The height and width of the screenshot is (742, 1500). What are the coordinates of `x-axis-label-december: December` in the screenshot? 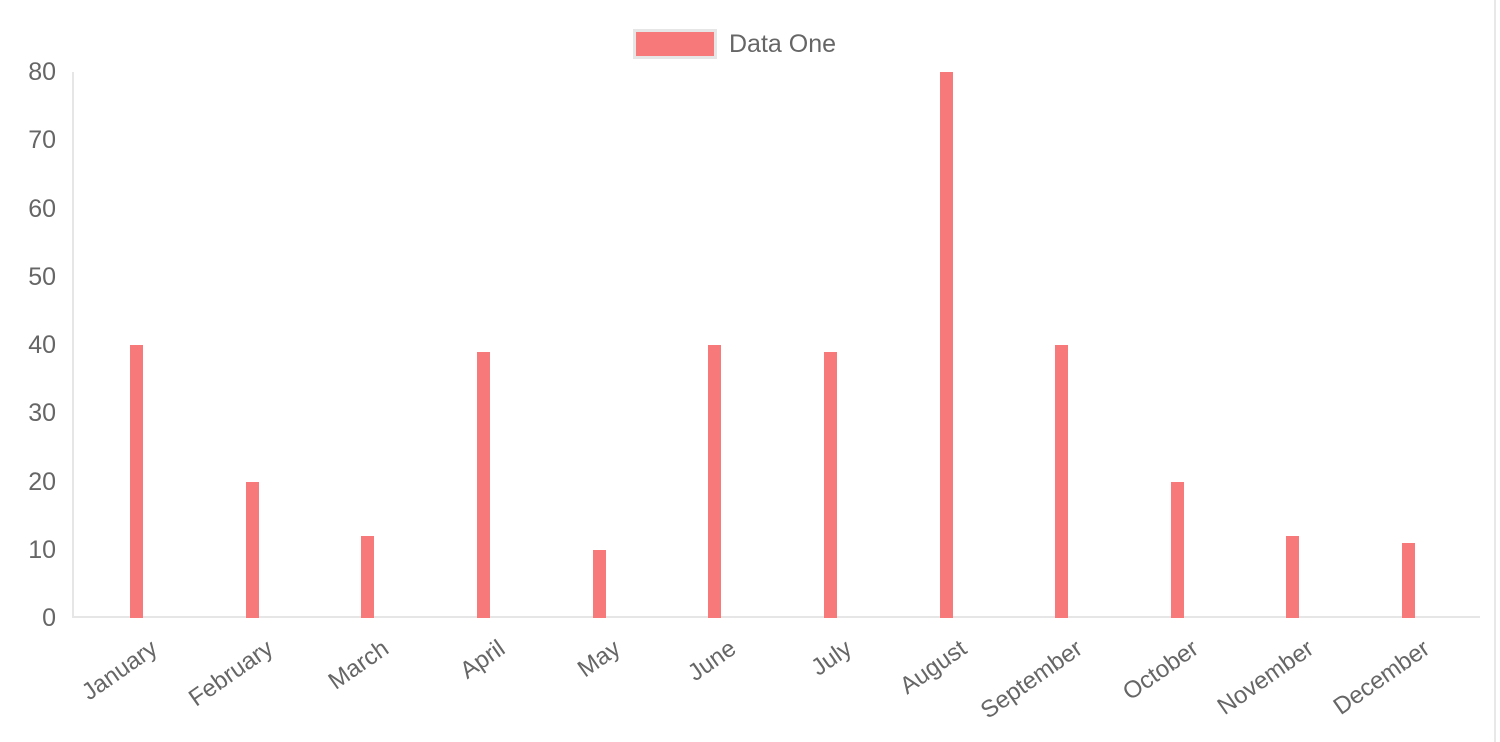 It's located at (1381, 677).